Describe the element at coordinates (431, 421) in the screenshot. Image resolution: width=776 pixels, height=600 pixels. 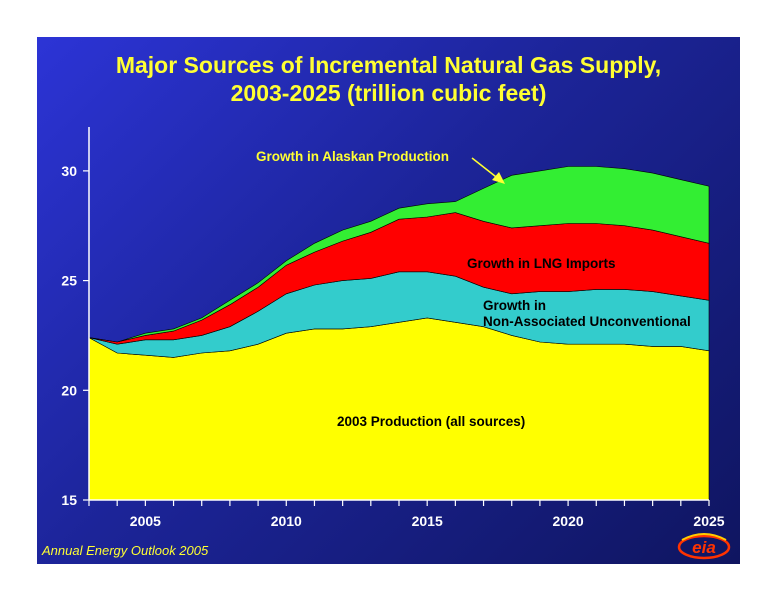
I see `annotation-base-production: 2003 Production (all sources)` at that location.